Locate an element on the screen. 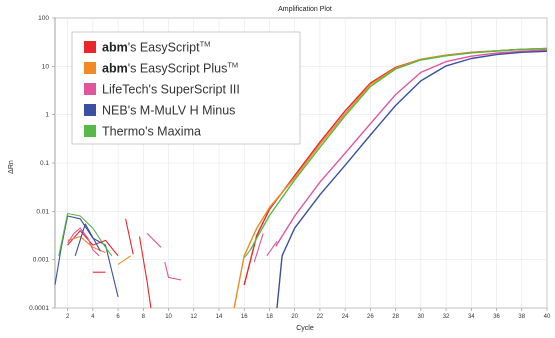 Image resolution: width=555 pixels, height=338 pixels. x-tick-label: 18 is located at coordinates (269, 317).